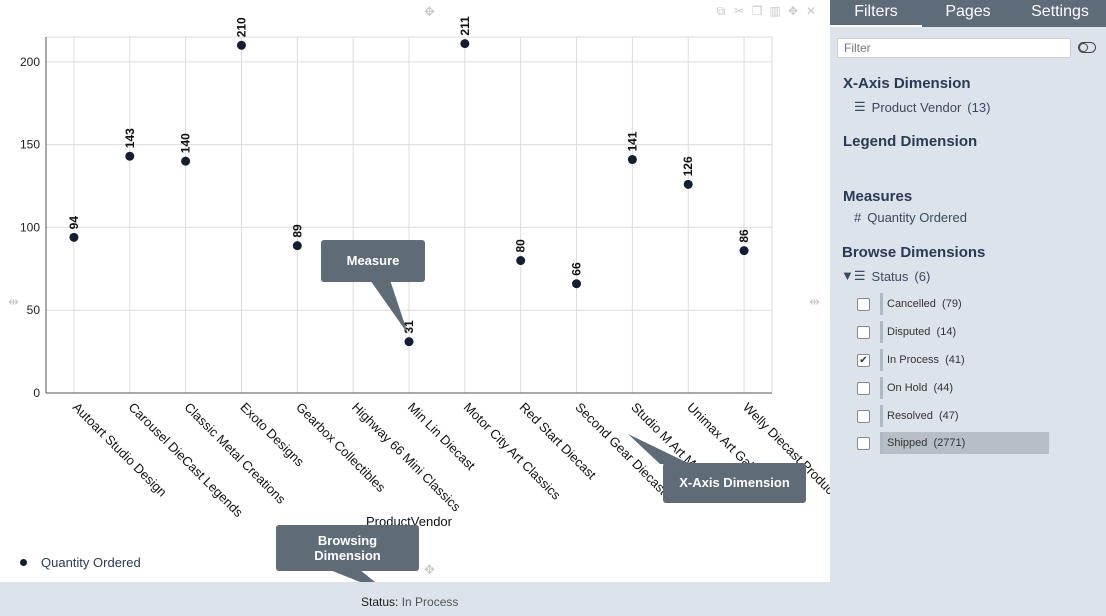  Describe the element at coordinates (878, 196) in the screenshot. I see `measures-title: Measures` at that location.